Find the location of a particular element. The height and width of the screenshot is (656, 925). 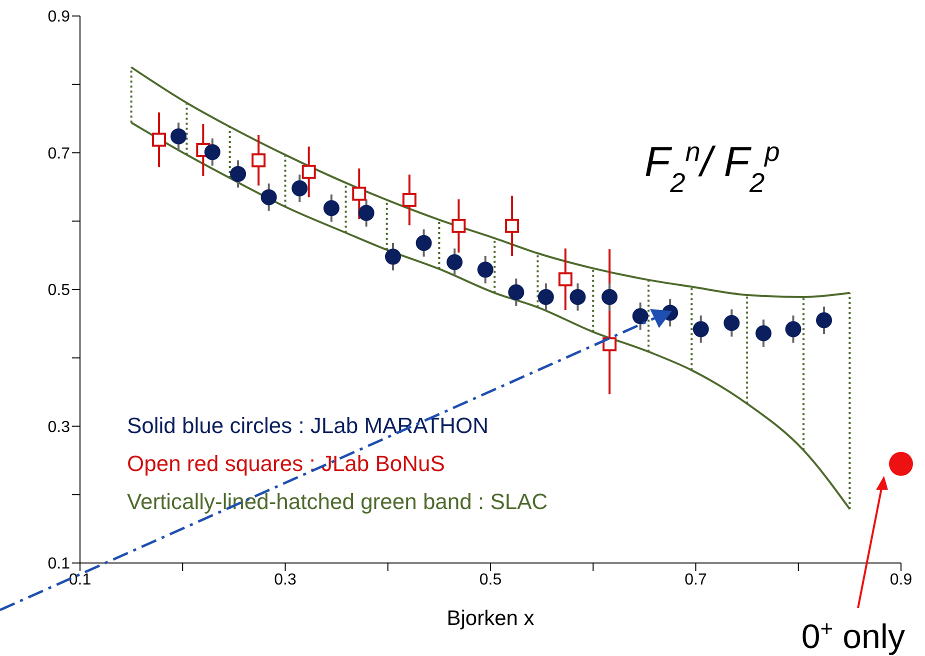

y-tick-label: 0.1 is located at coordinates (59, 564).